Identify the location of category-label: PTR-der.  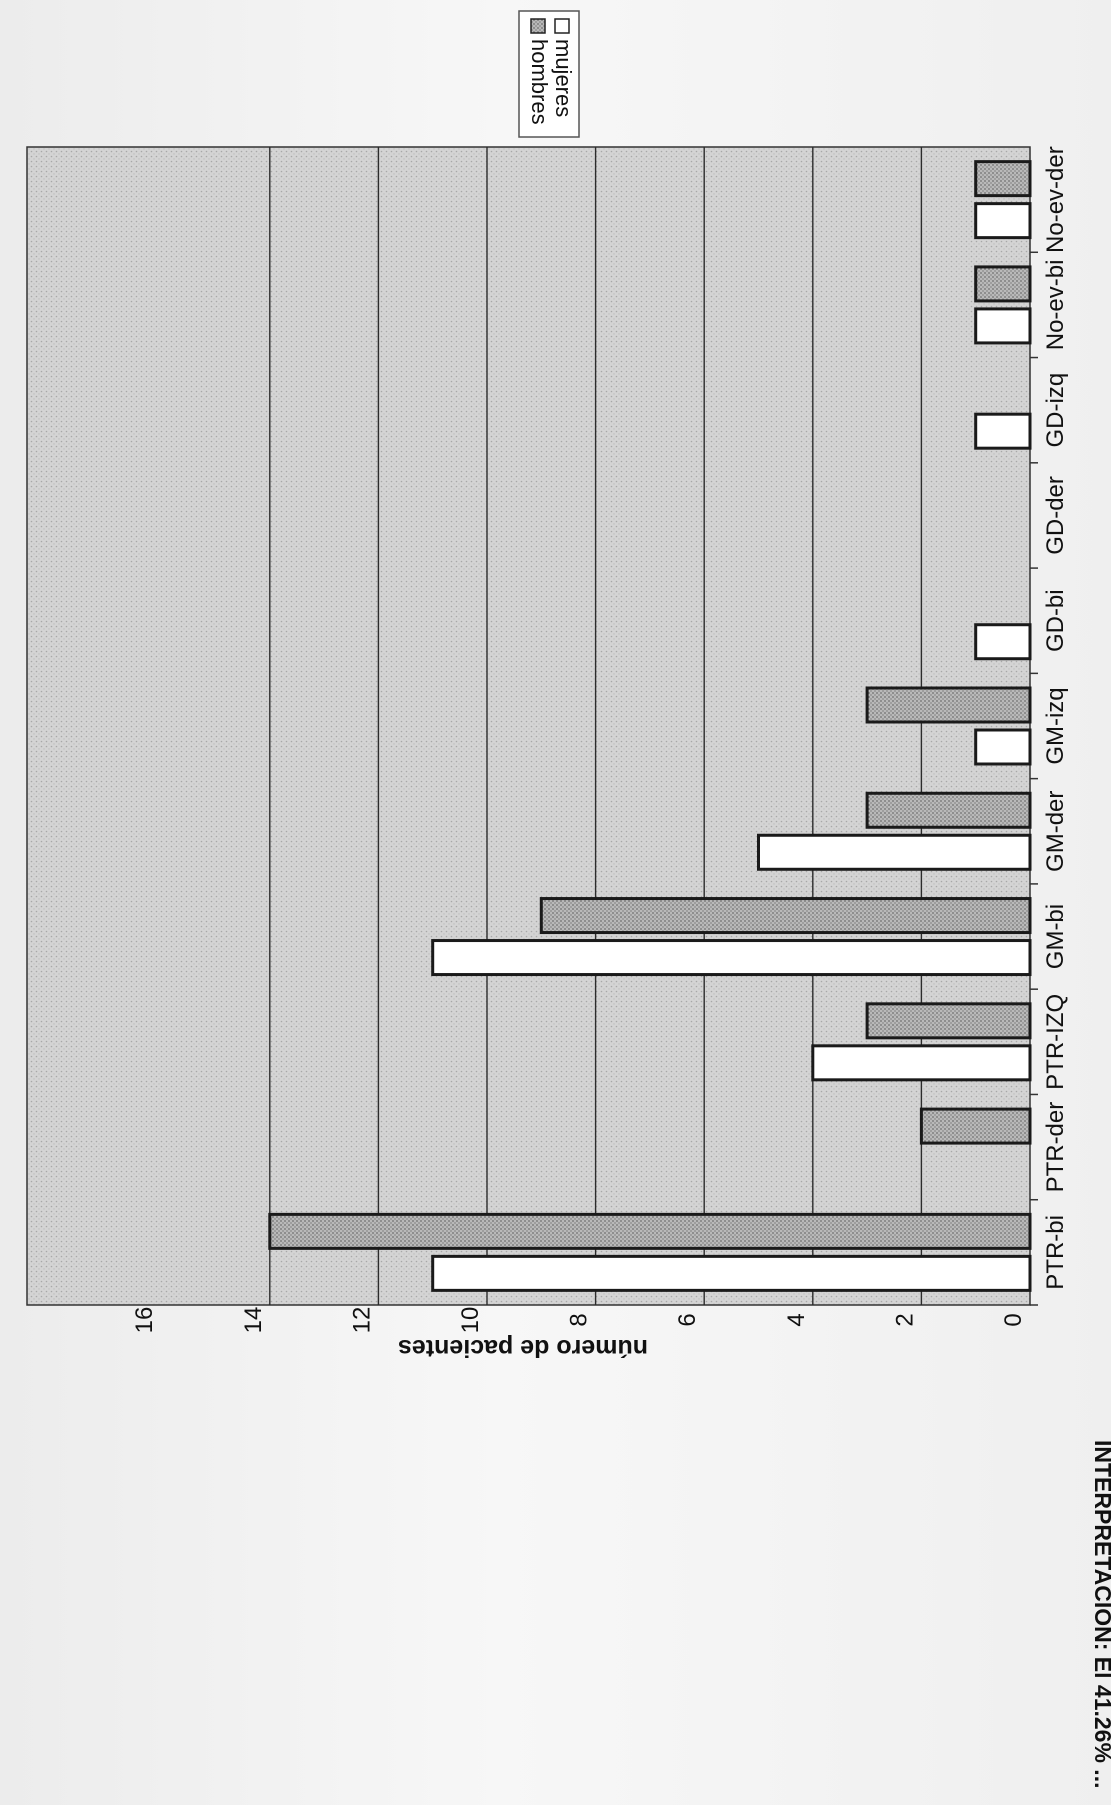
(1055, 1147).